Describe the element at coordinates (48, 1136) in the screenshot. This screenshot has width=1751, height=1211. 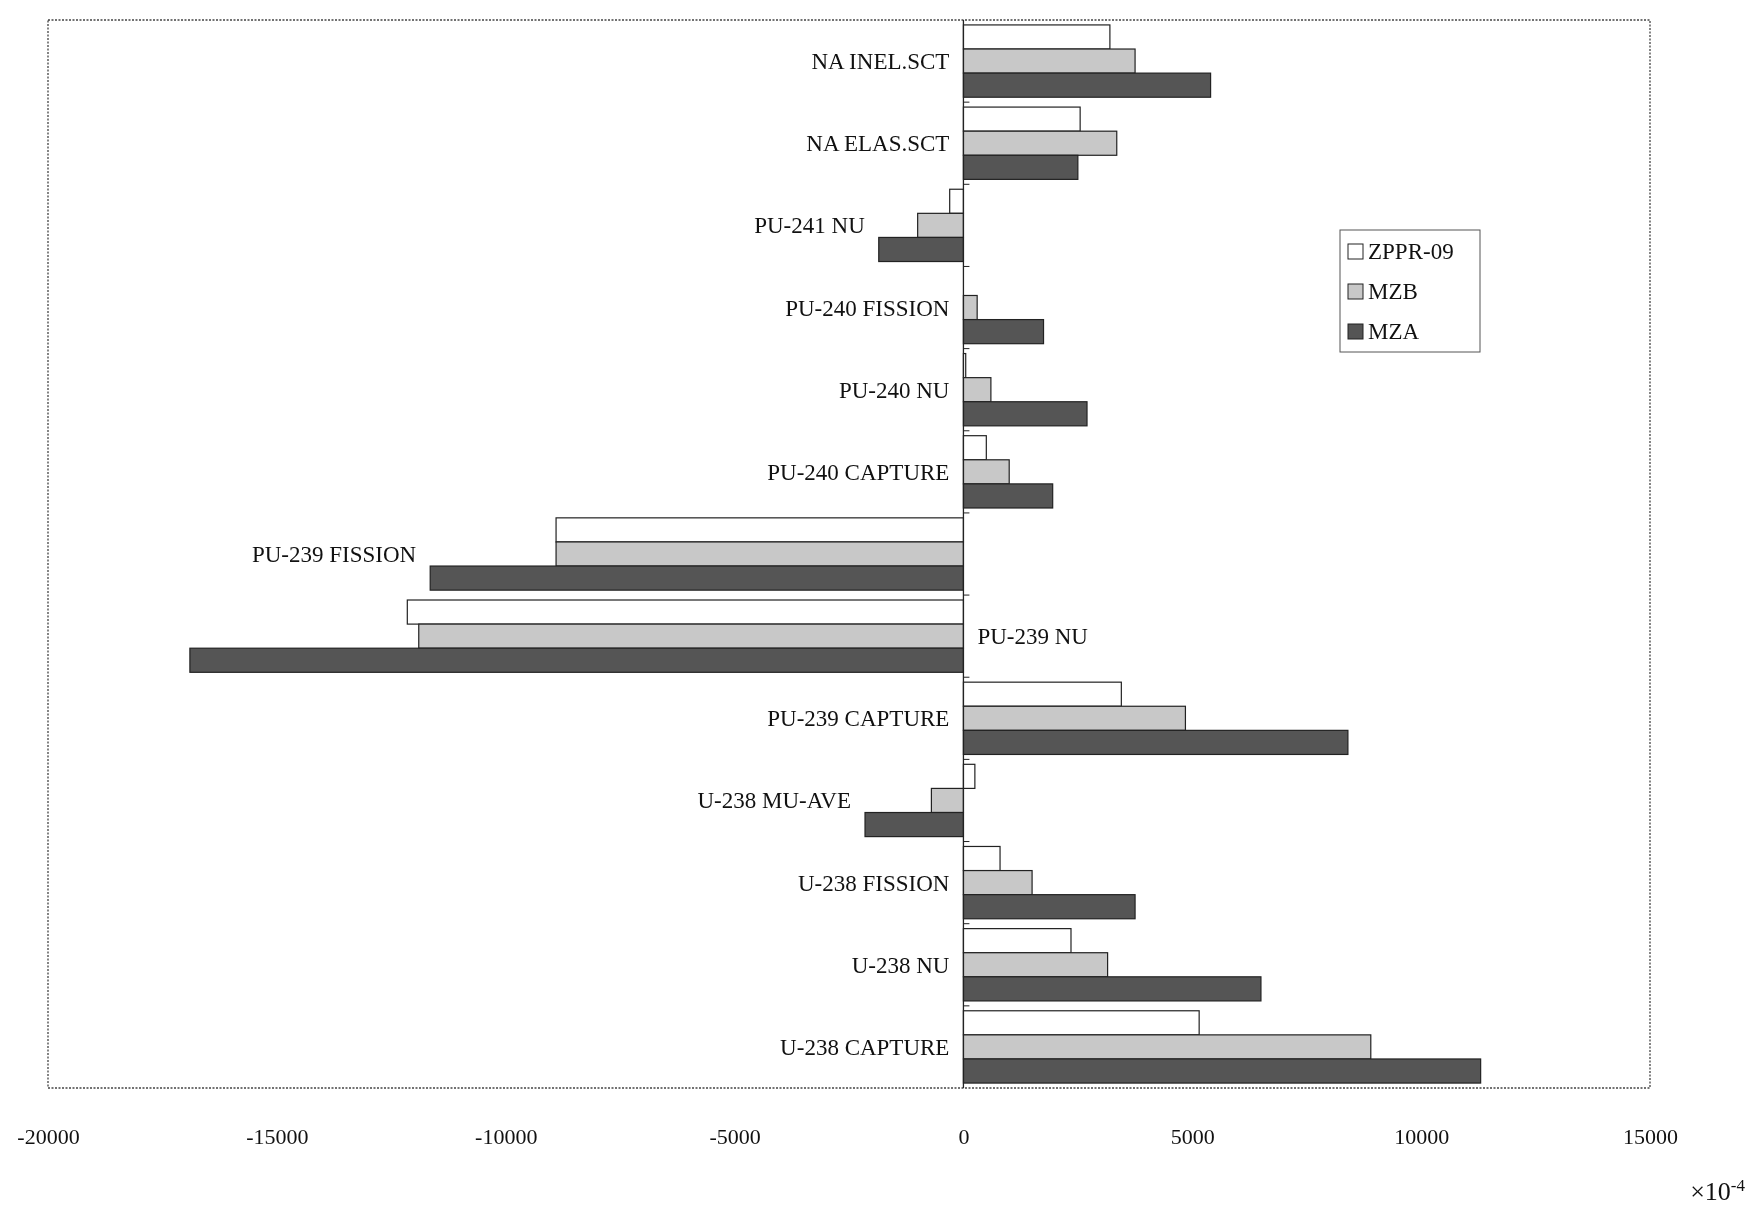
I see `x-tick-label: -20000` at that location.